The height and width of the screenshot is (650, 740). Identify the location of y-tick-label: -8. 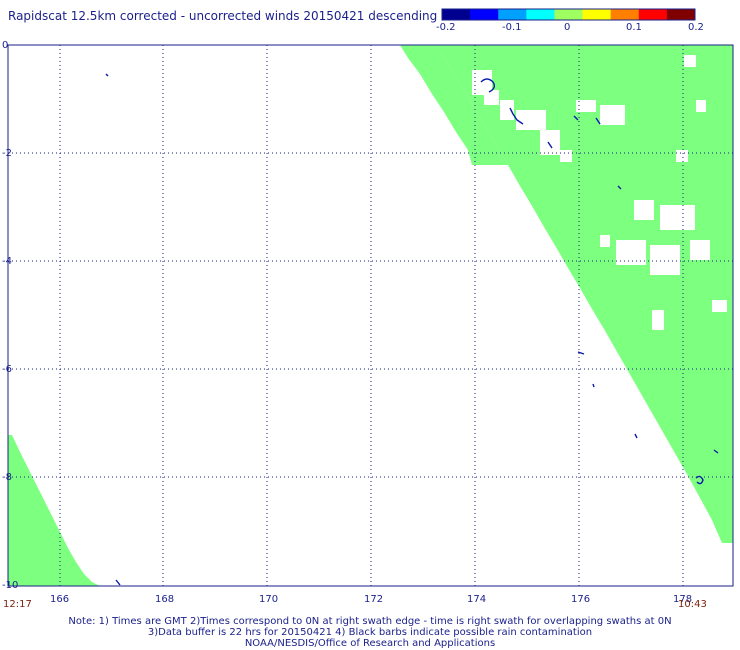
(7, 477).